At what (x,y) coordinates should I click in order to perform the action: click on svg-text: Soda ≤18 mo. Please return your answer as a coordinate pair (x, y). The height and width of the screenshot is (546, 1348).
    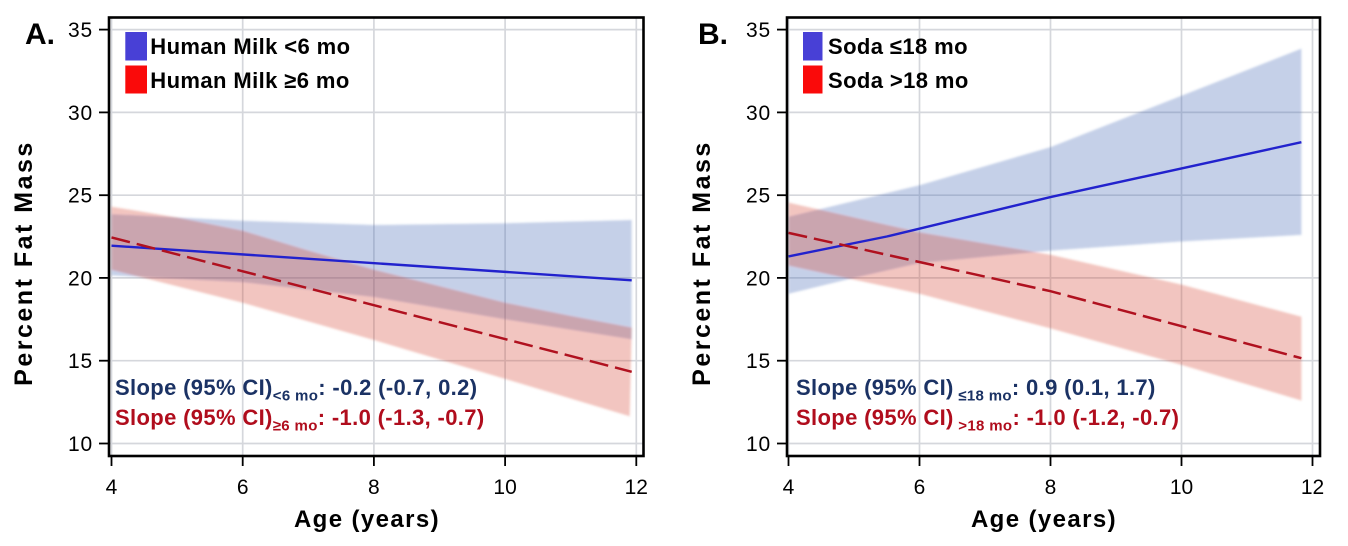
    Looking at the image, I should click on (898, 46).